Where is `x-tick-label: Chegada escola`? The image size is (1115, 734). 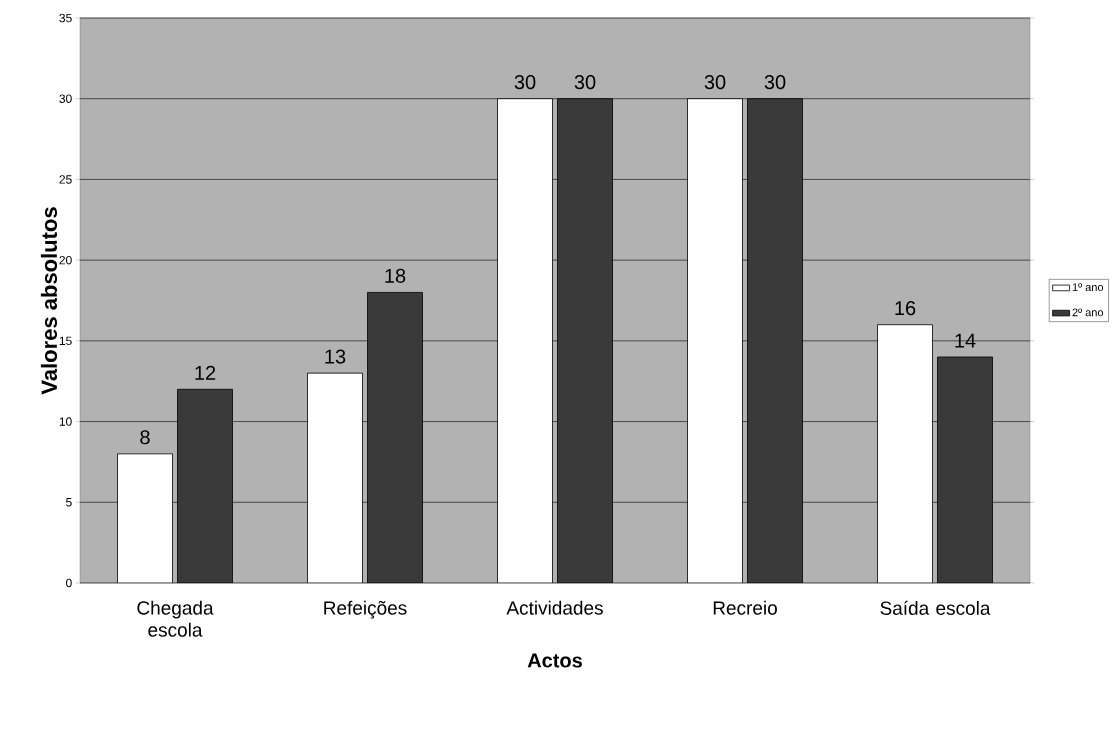
x-tick-label: Chegada escola is located at coordinates (175, 618).